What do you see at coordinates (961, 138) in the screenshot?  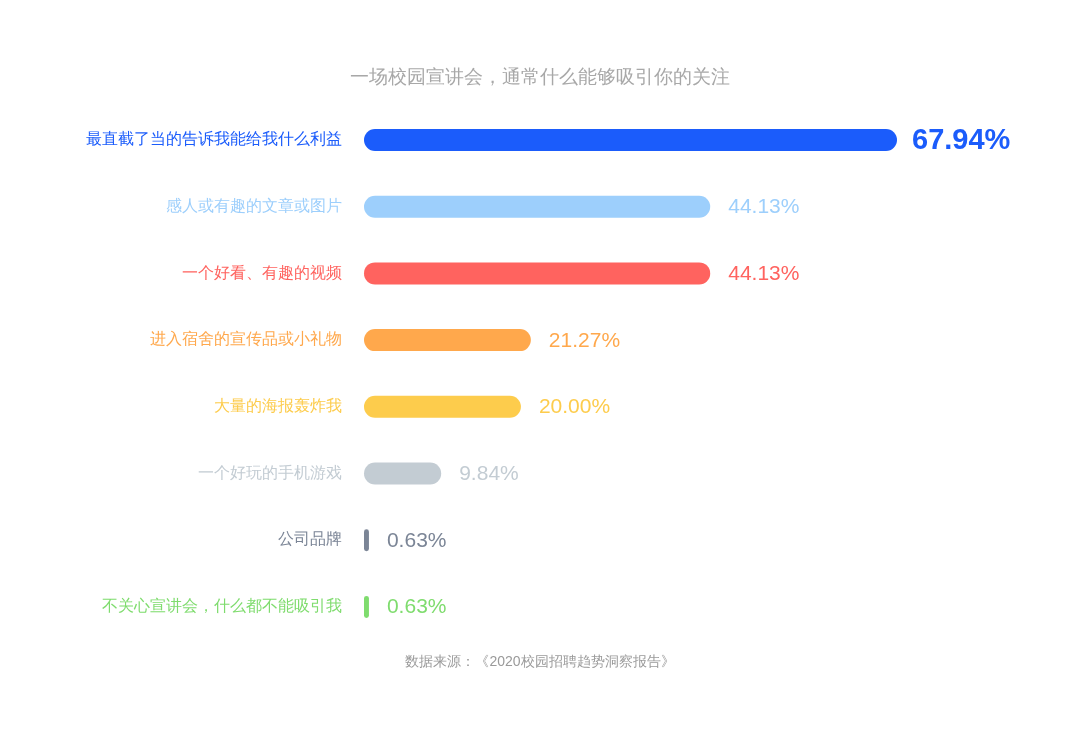 I see `value-label: 67.94%` at bounding box center [961, 138].